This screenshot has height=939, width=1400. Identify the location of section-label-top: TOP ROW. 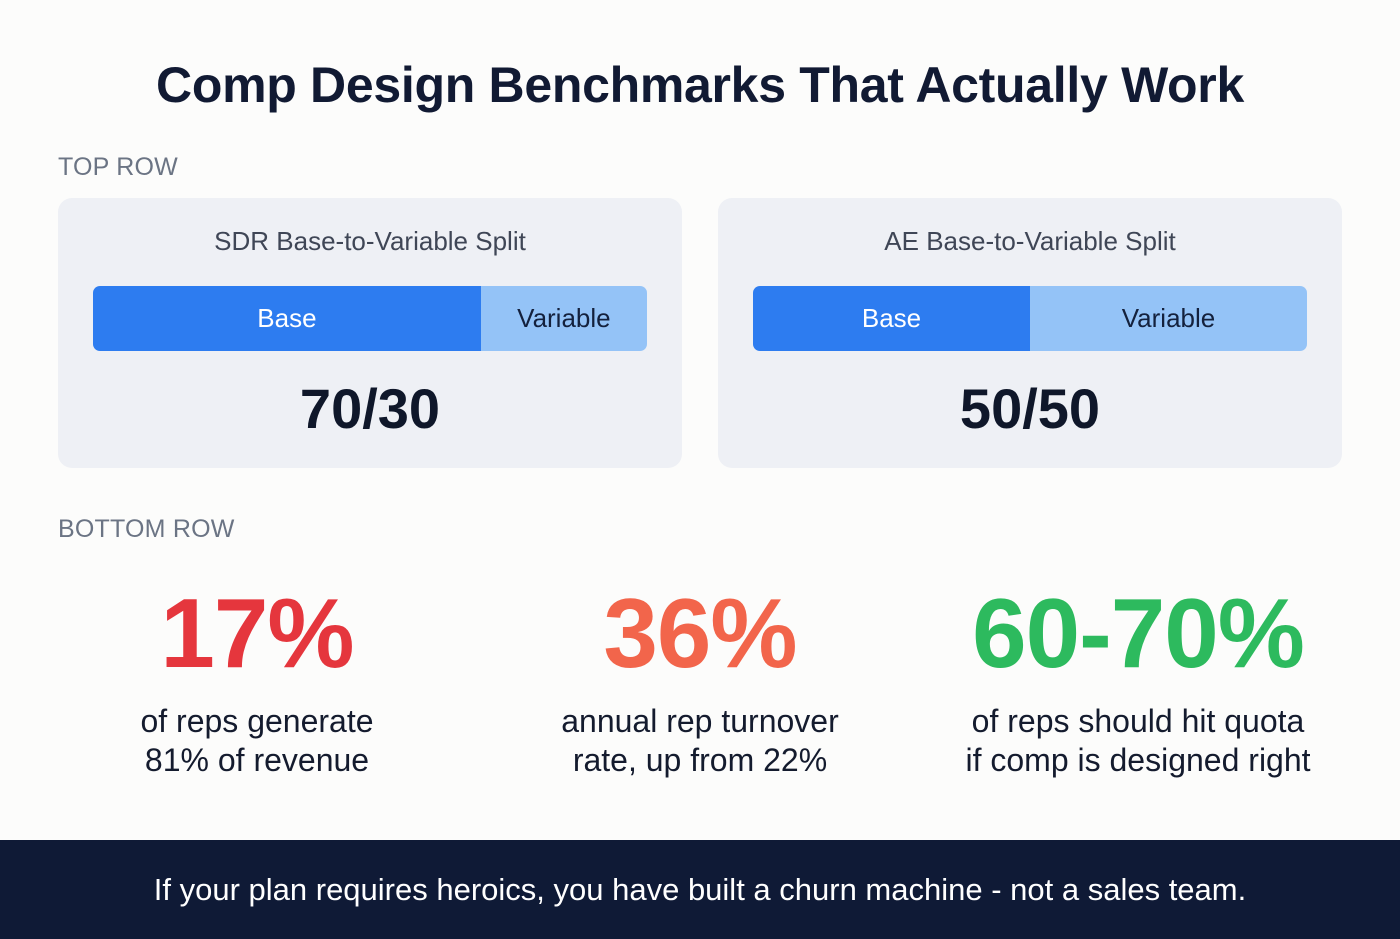
(118, 167).